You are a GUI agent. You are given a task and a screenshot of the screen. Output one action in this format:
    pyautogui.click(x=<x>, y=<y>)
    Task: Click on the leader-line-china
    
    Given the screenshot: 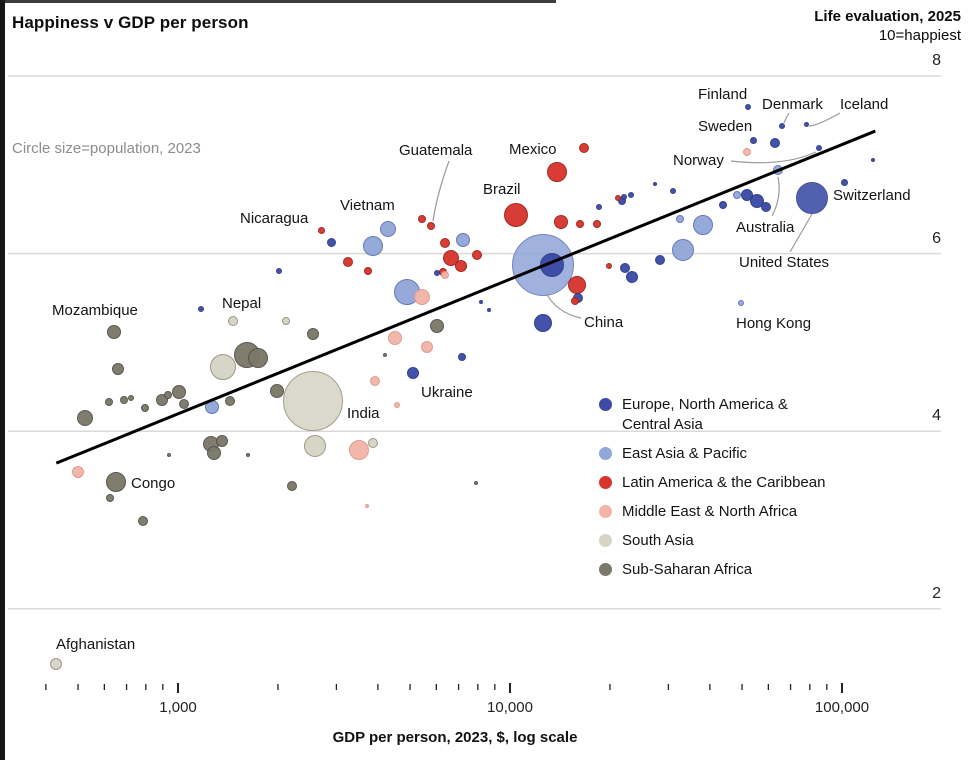 What is the action you would take?
    pyautogui.click(x=563, y=305)
    